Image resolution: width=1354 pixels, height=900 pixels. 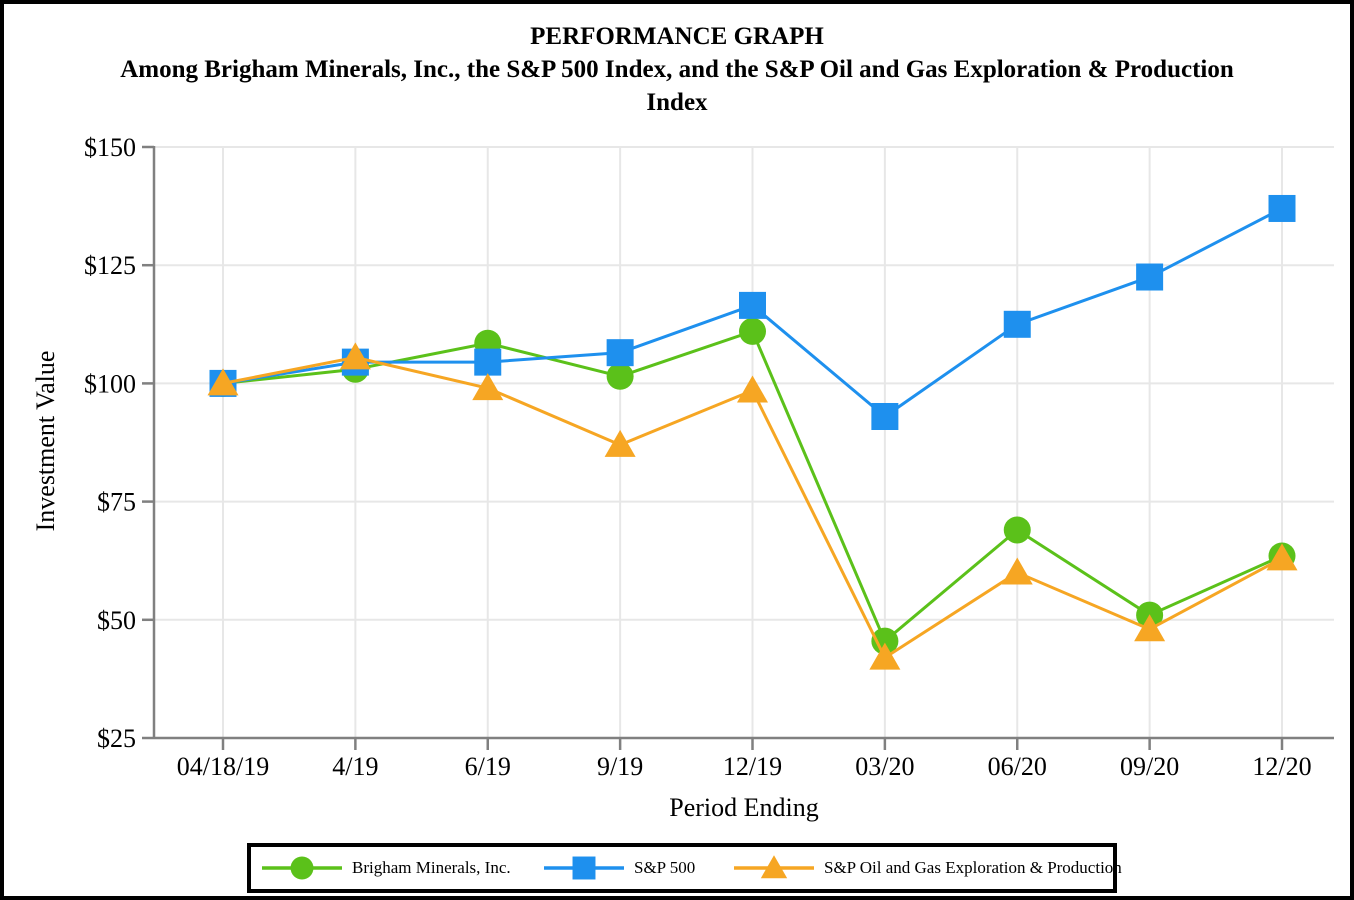 I want to click on legend-triangle-marker-icon, so click(x=774, y=868).